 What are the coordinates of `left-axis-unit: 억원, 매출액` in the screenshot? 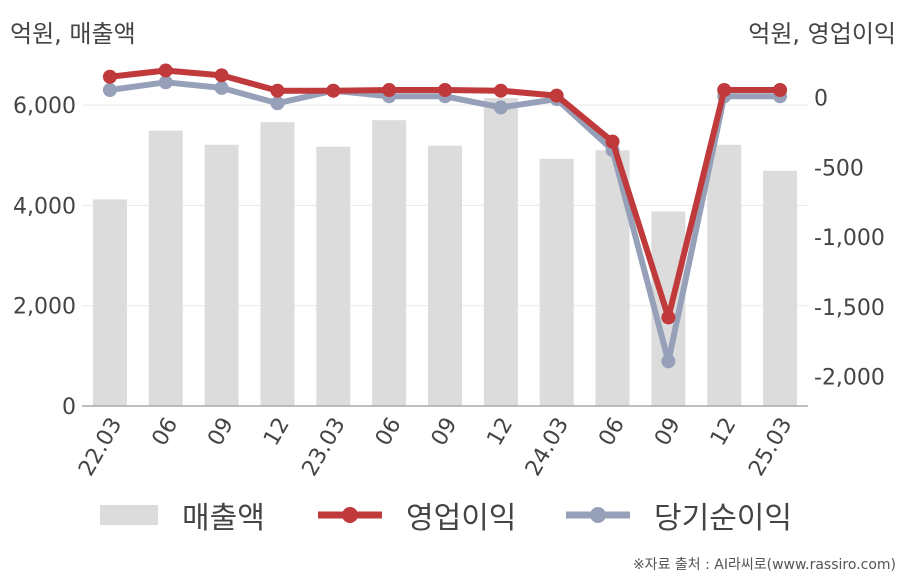 It's located at (73, 34).